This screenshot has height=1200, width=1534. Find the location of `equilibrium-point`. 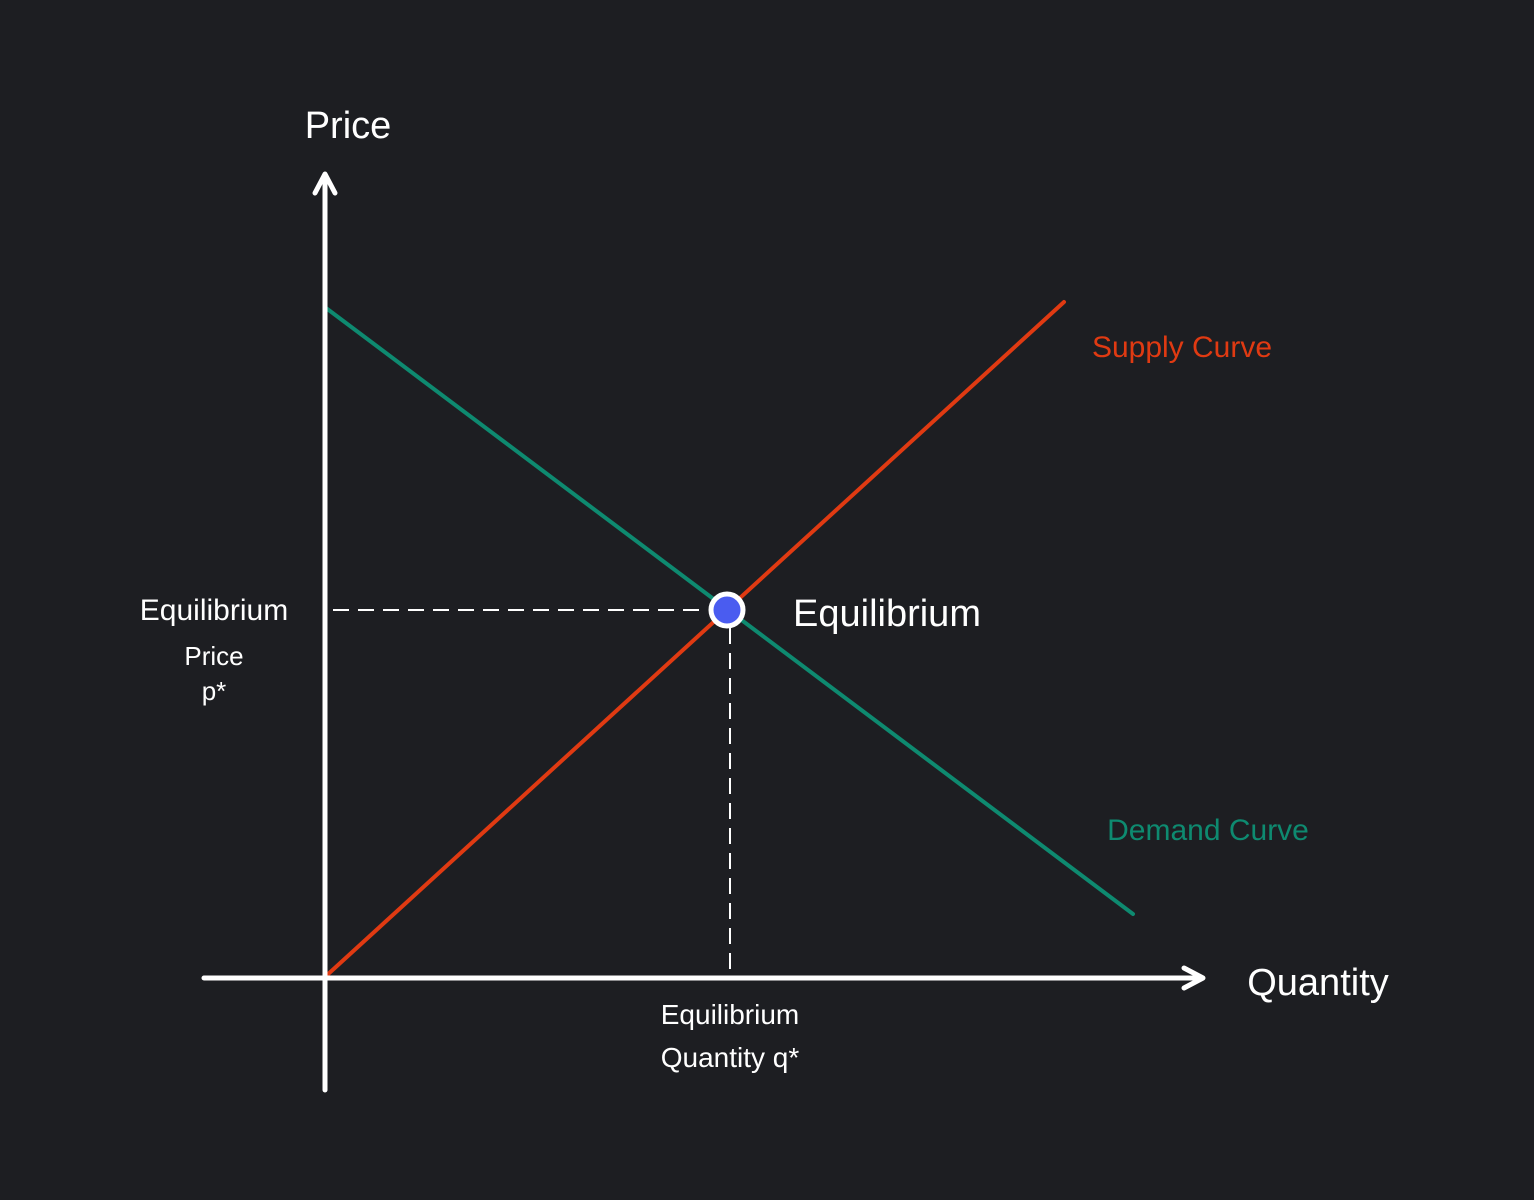

equilibrium-point is located at coordinates (727, 610).